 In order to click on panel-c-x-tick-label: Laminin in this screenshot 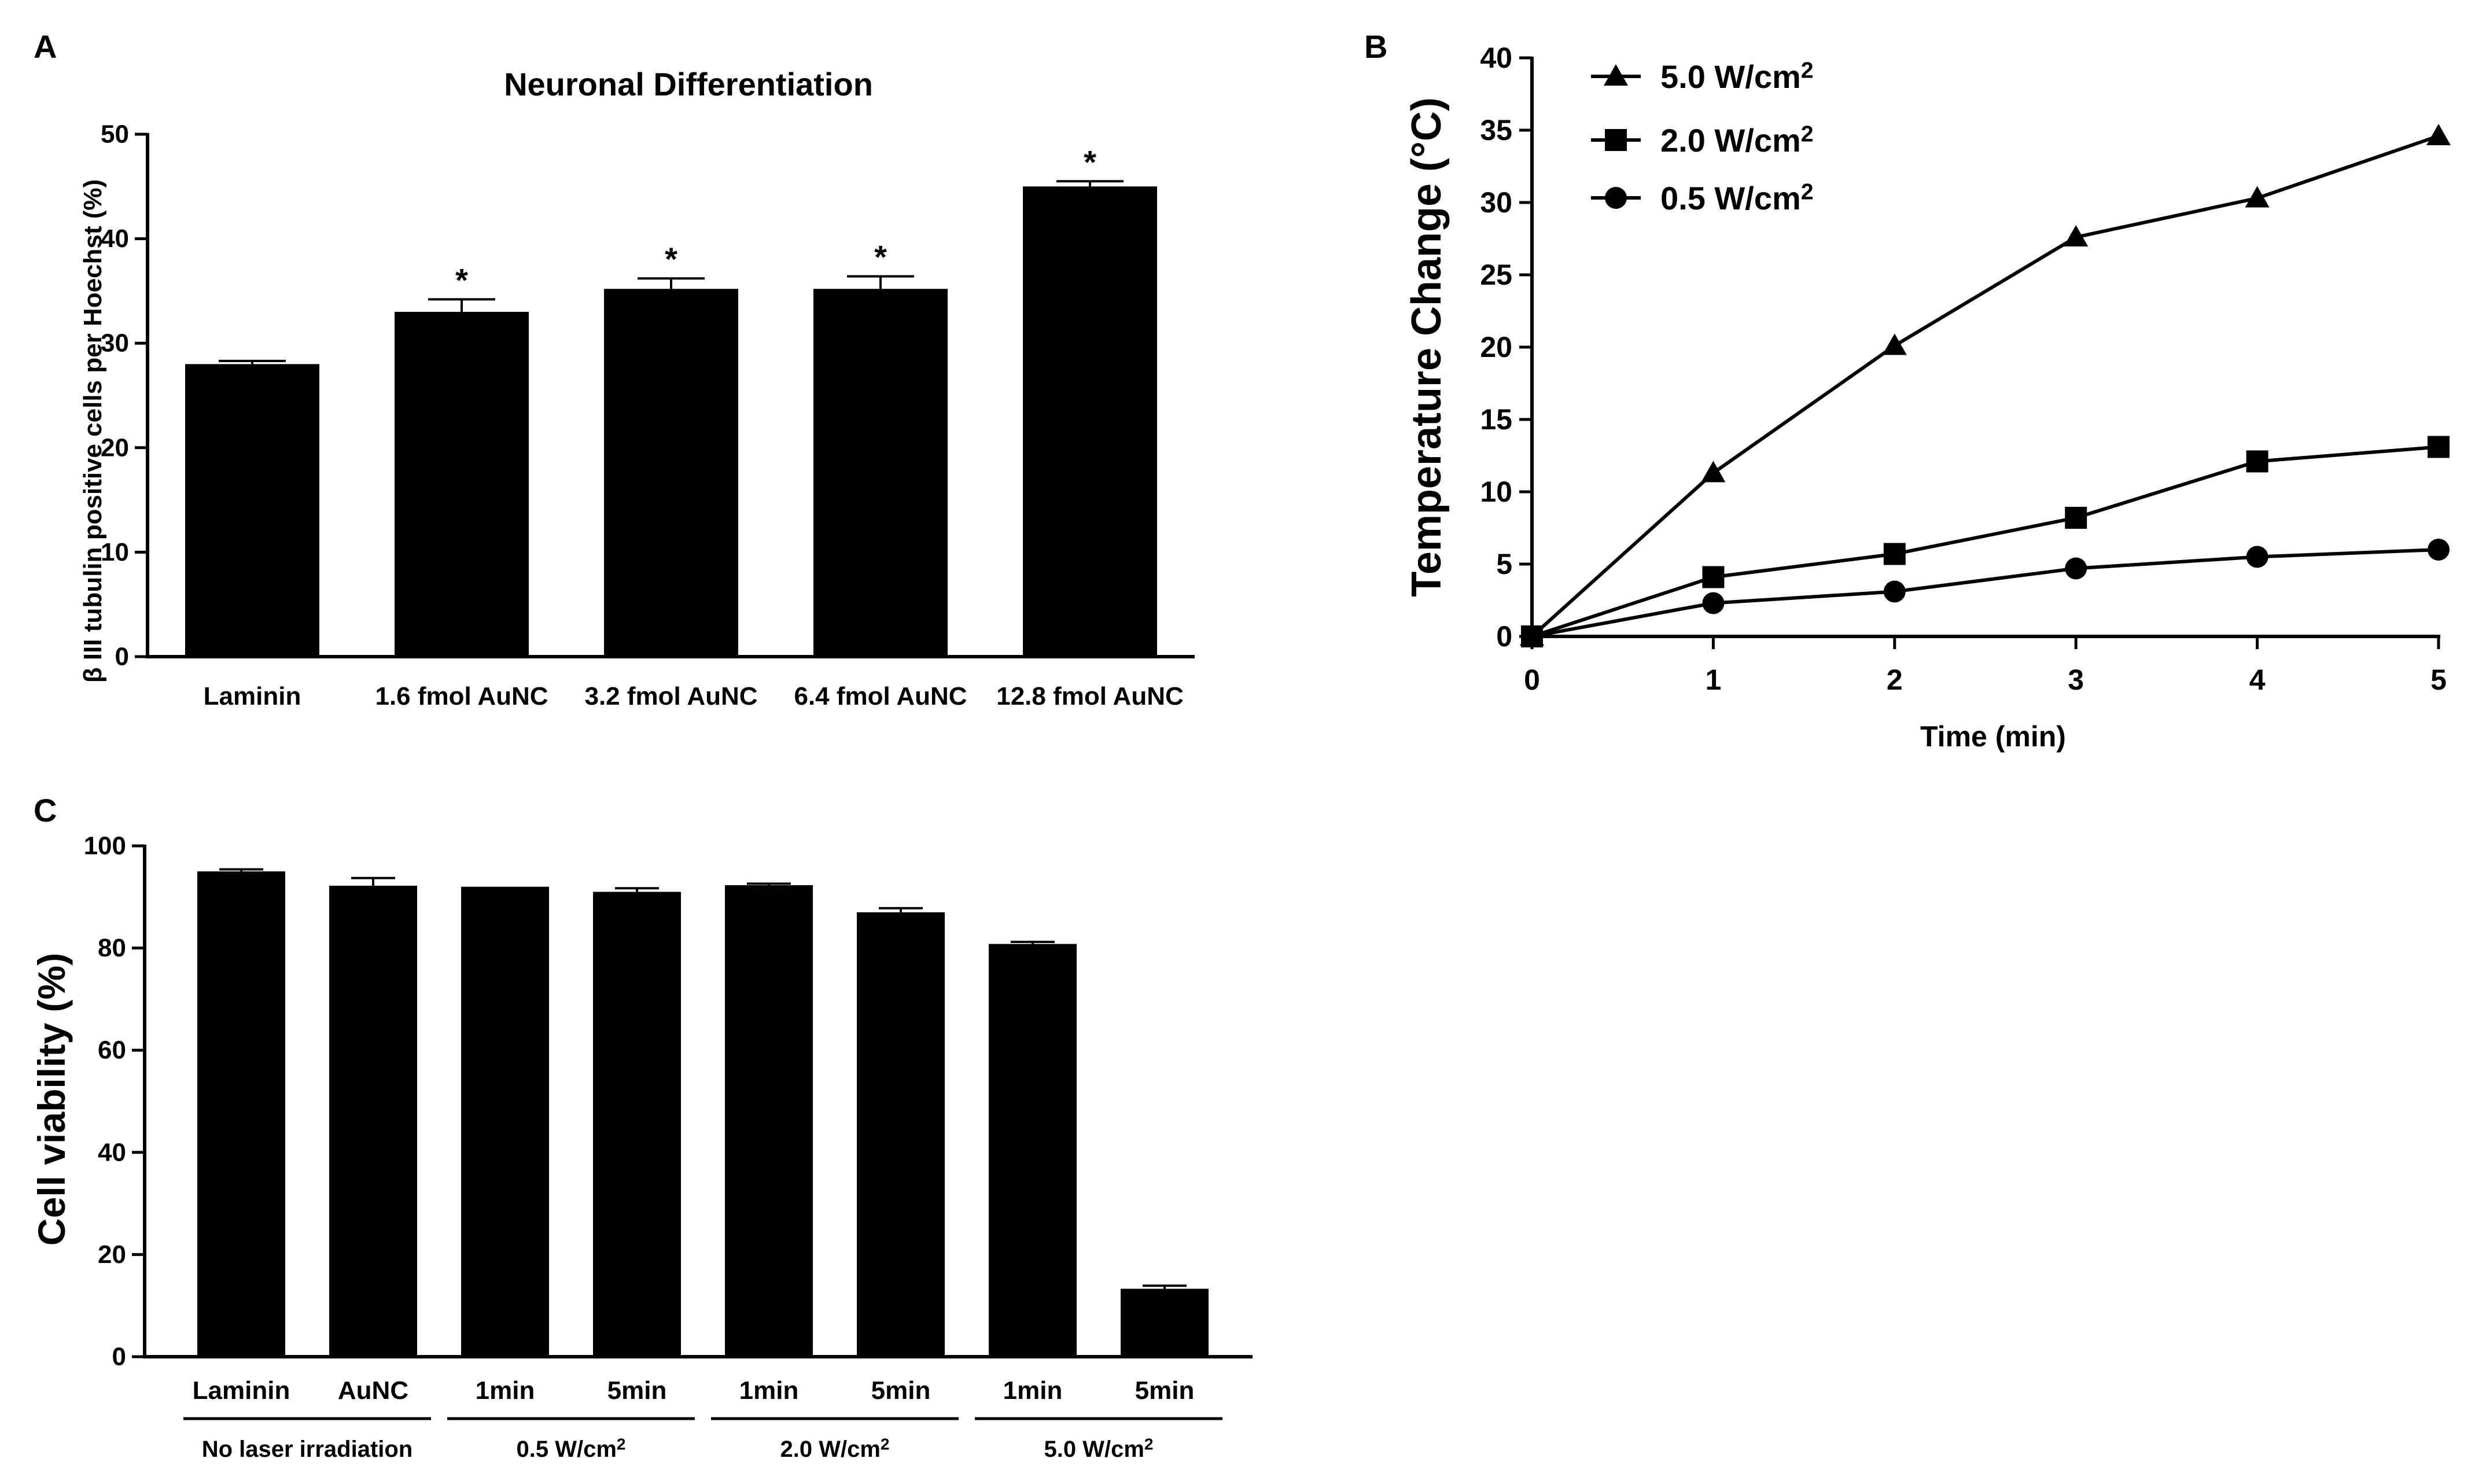, I will do `click(241, 1391)`.